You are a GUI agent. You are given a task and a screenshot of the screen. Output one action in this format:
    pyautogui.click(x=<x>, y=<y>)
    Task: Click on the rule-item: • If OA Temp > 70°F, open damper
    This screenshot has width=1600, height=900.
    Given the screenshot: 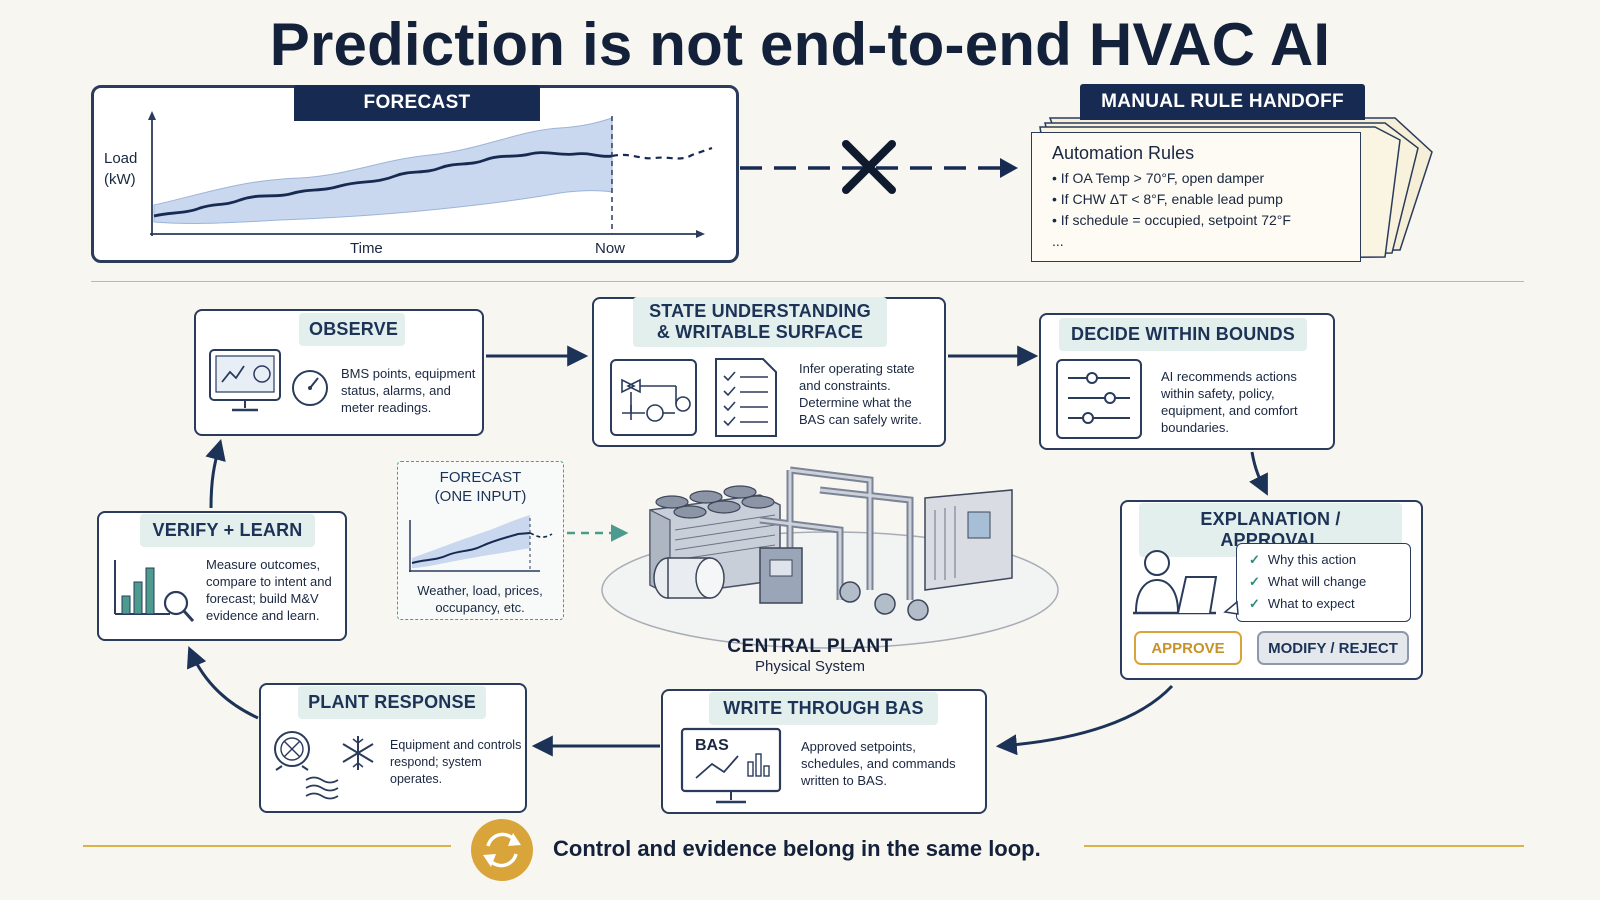 What is the action you would take?
    pyautogui.click(x=1158, y=178)
    